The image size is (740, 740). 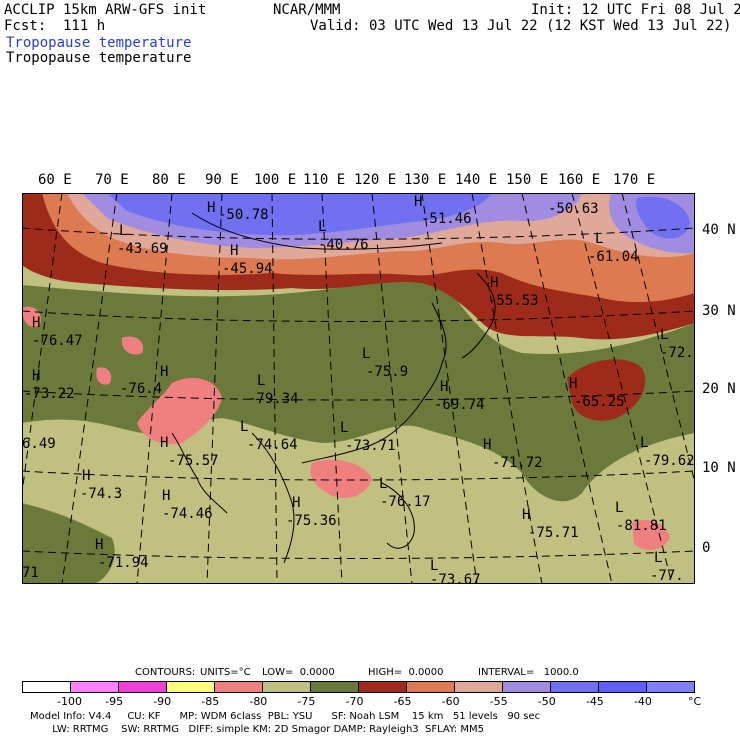 I want to click on extremum-label: -75.36, so click(x=311, y=521).